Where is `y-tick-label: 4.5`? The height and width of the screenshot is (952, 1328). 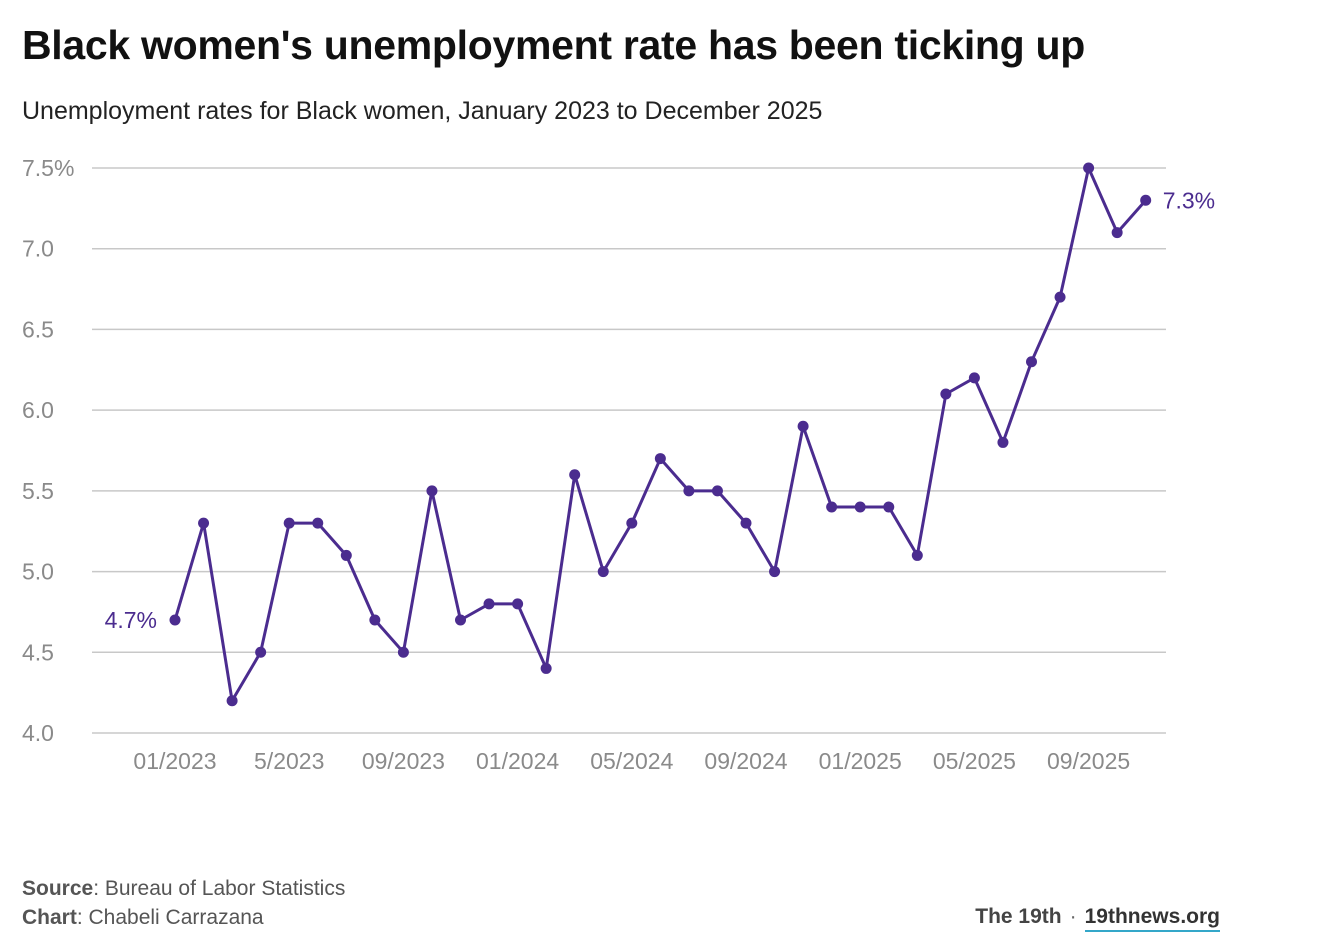
y-tick-label: 4.5 is located at coordinates (38, 652).